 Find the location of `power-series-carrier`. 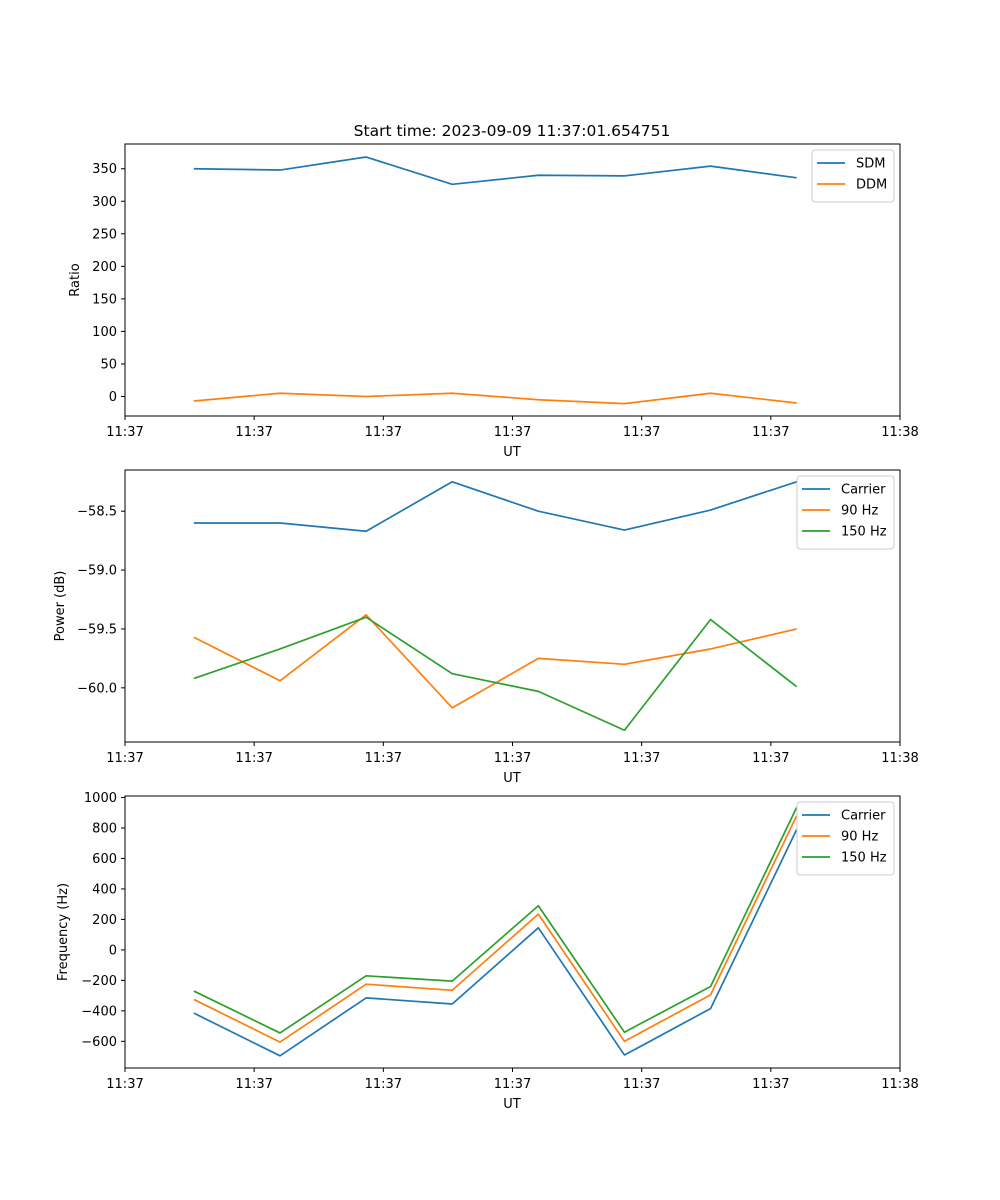

power-series-carrier is located at coordinates (495, 506).